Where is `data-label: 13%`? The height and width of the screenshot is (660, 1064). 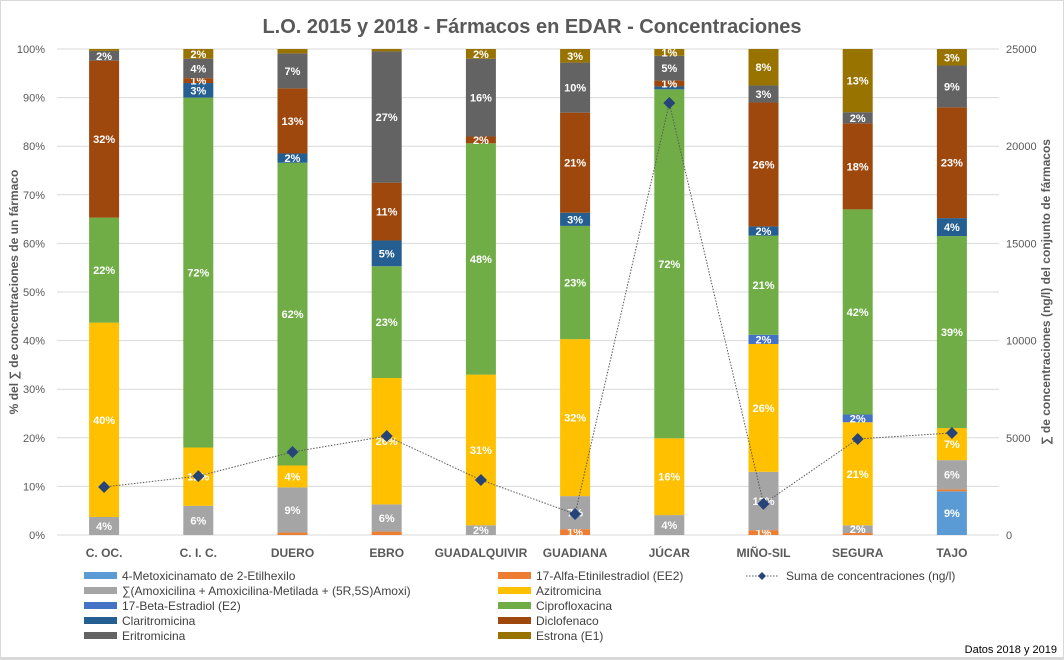 data-label: 13% is located at coordinates (858, 82).